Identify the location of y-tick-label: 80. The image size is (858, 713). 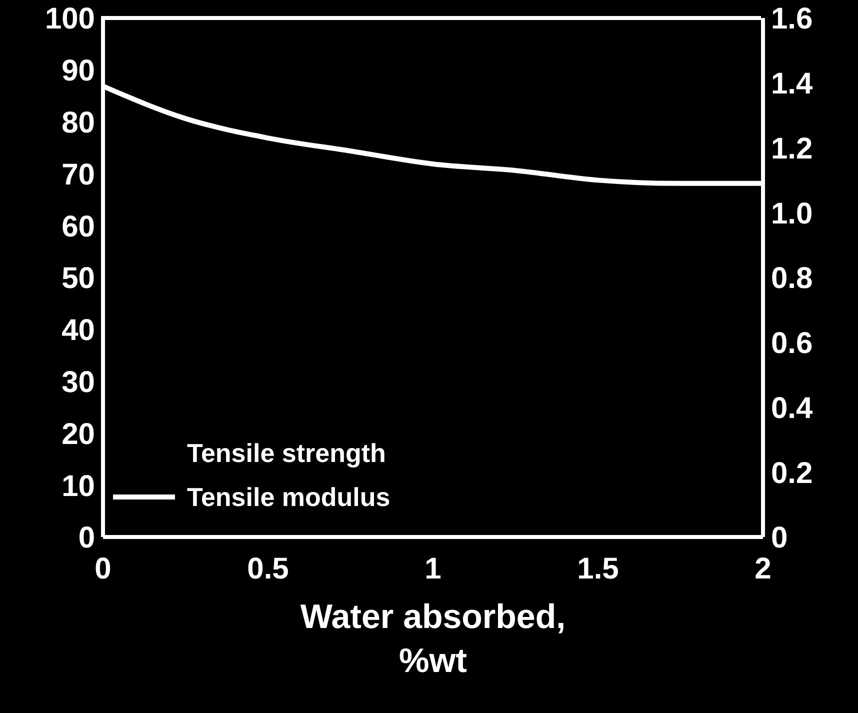
(78, 123).